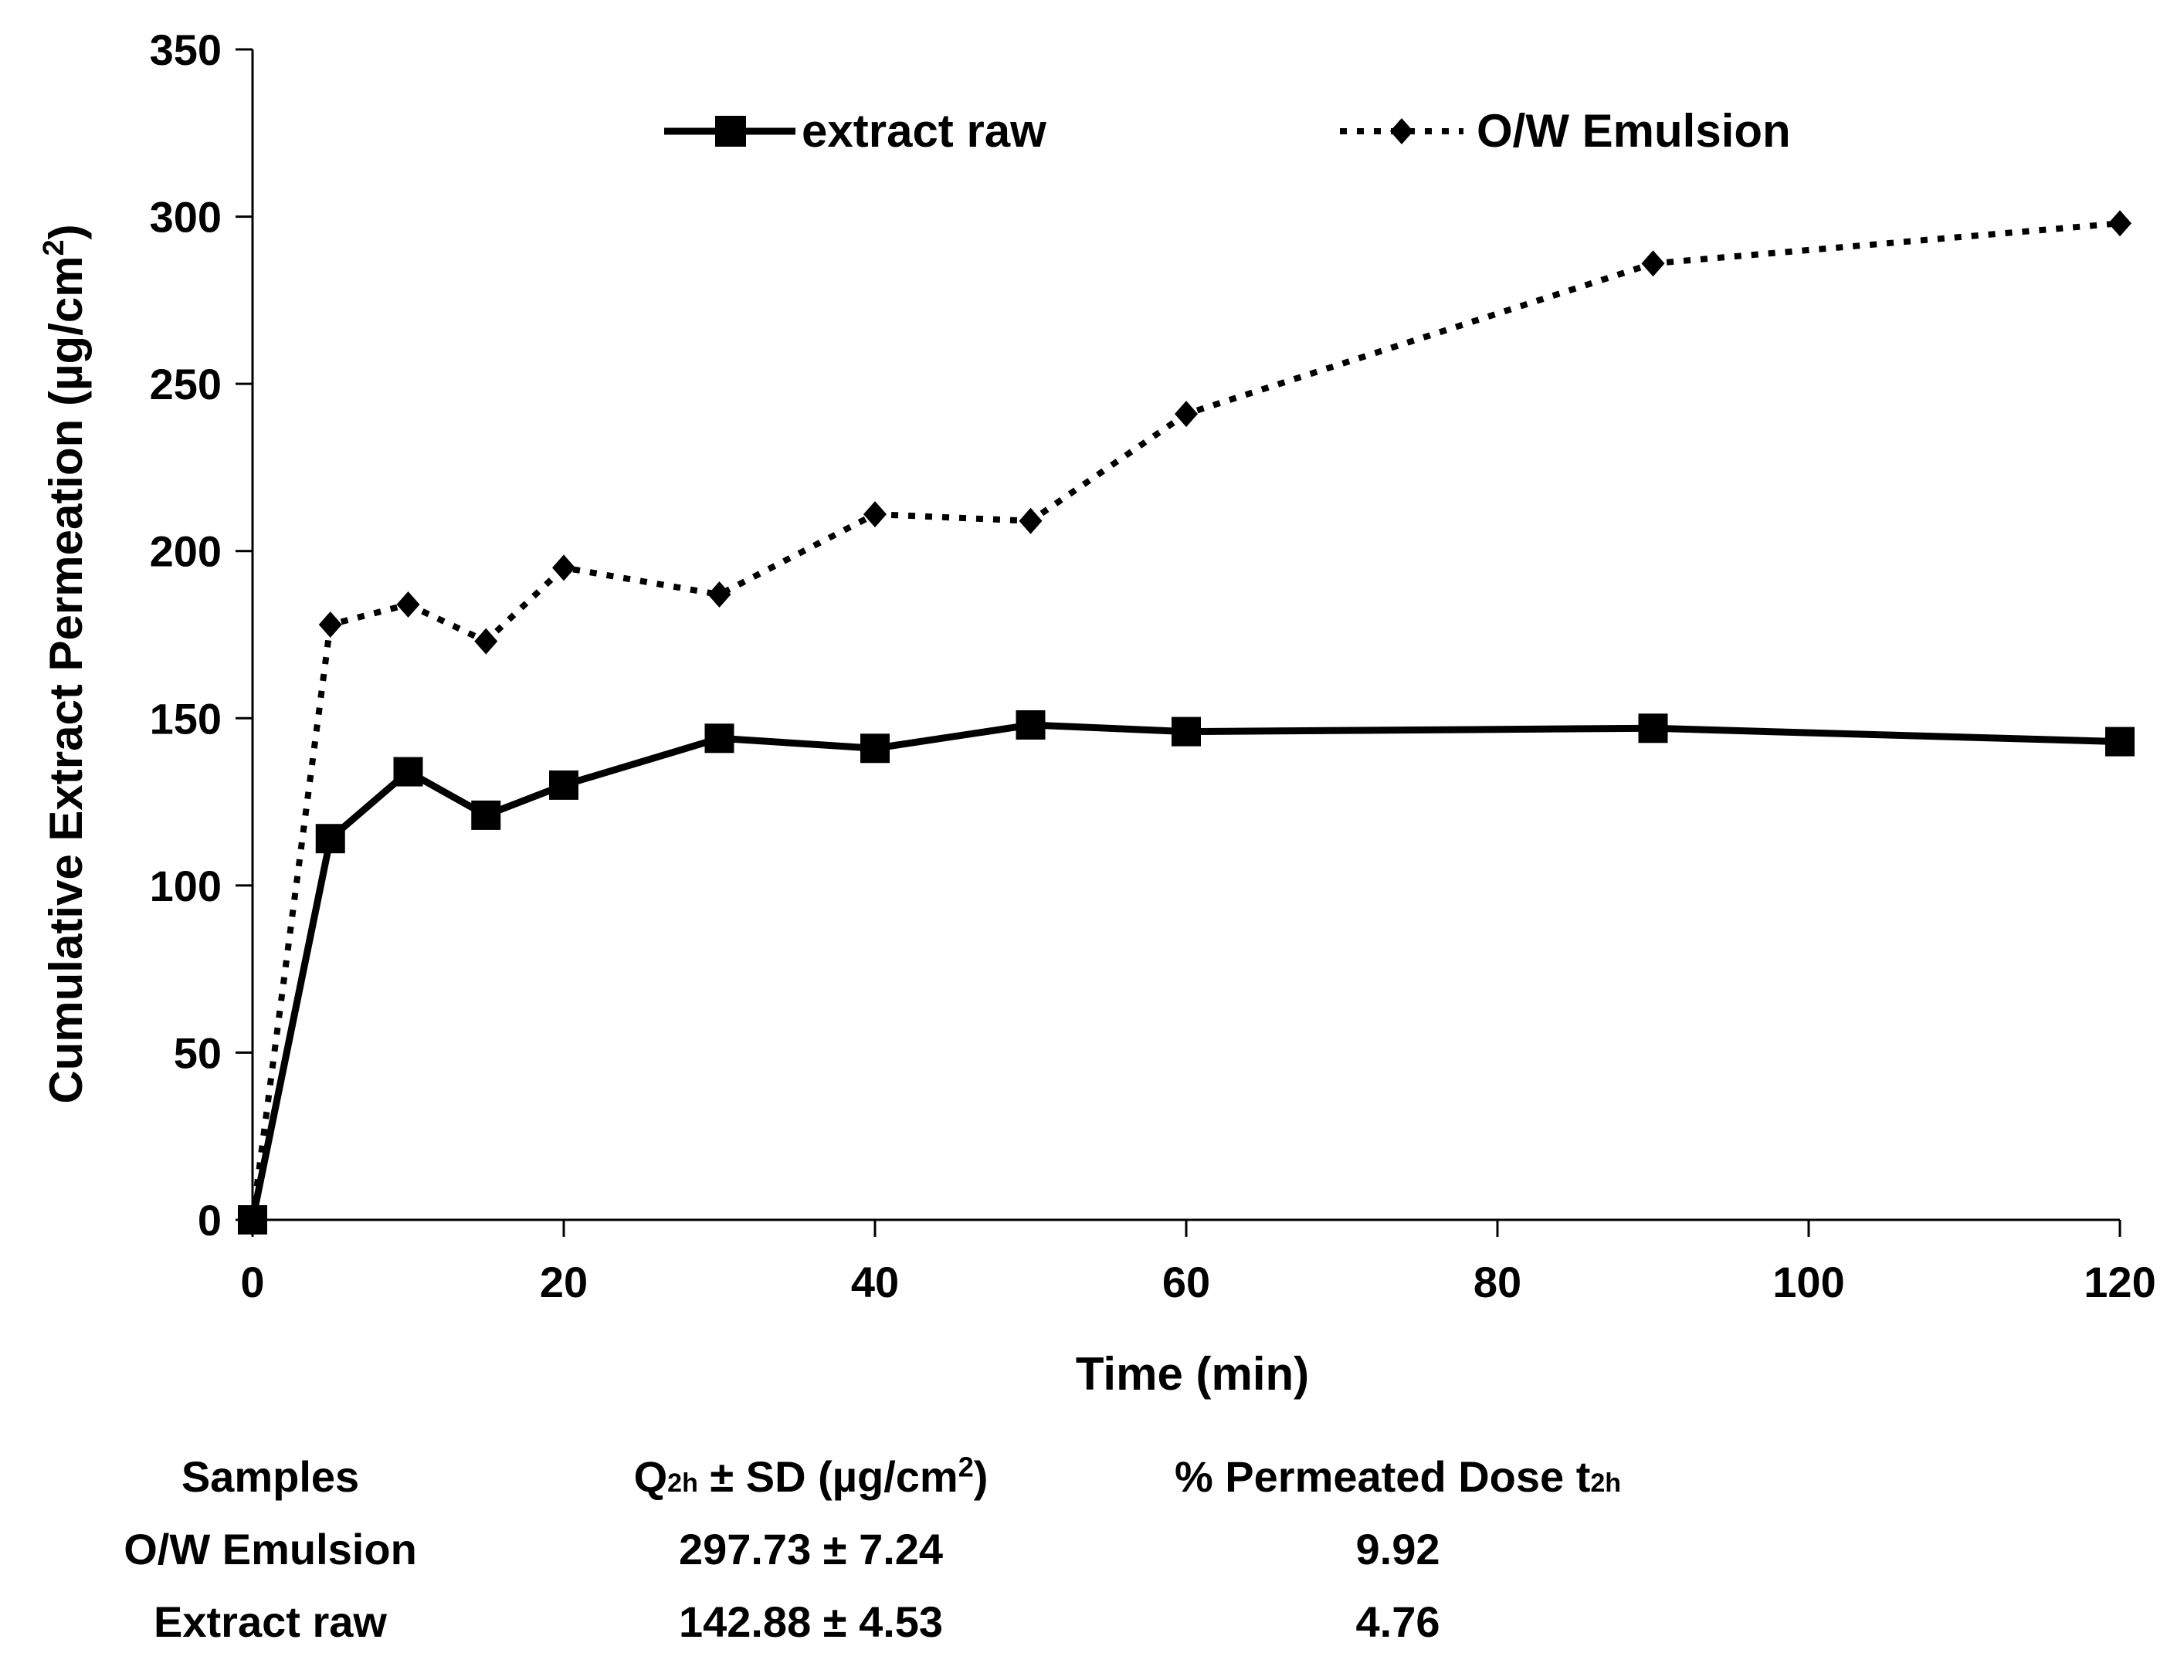 The width and height of the screenshot is (2184, 1680). I want to click on table-row: O/W Emulsion 297.73 ± 7.24 9.92, so click(904, 1560).